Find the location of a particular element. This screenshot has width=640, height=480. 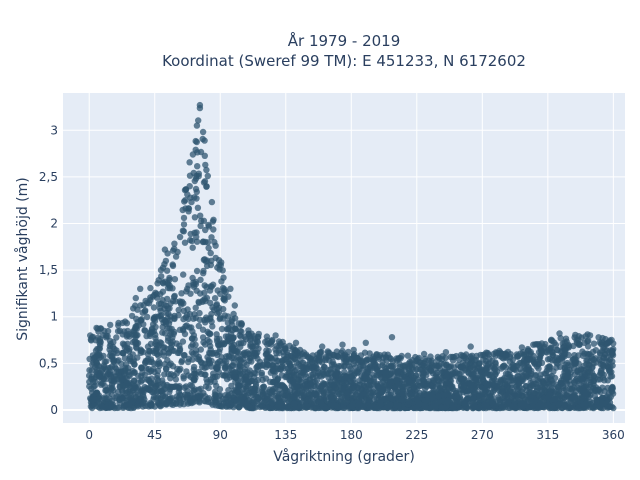

y-tick-label: 2,5 is located at coordinates (48, 177).